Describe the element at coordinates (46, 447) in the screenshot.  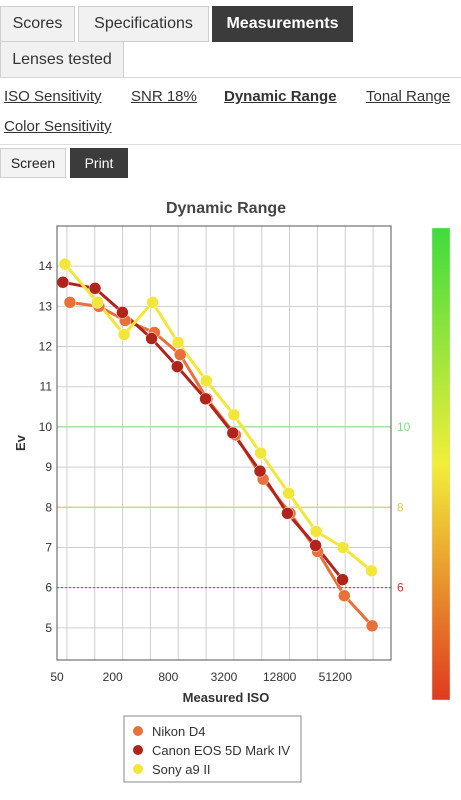
I see `y-axis-ticks: 5 6 7 8 9 10 11 12 13 14` at that location.